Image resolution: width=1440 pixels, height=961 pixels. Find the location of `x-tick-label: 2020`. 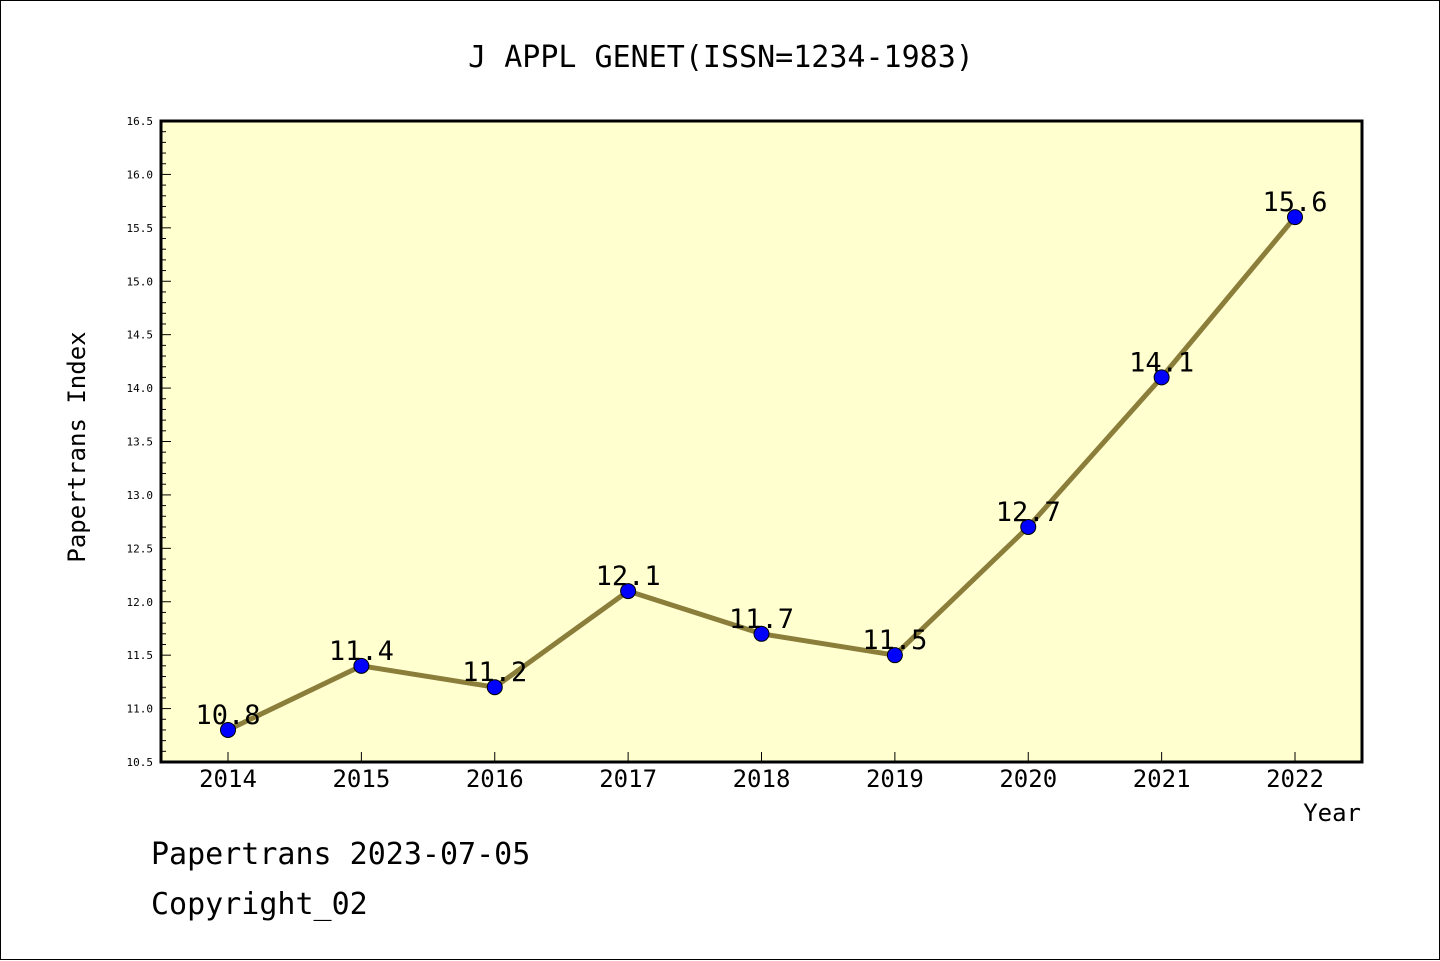

x-tick-label: 2020 is located at coordinates (1028, 779).